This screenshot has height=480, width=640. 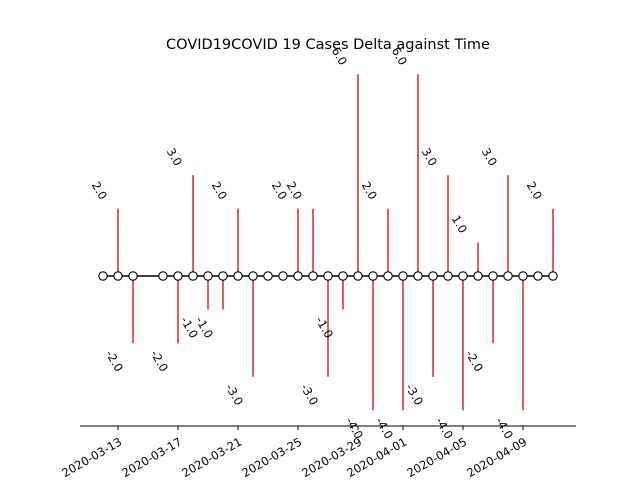 What do you see at coordinates (324, 327) in the screenshot?
I see `stem-value-label: -1.0` at bounding box center [324, 327].